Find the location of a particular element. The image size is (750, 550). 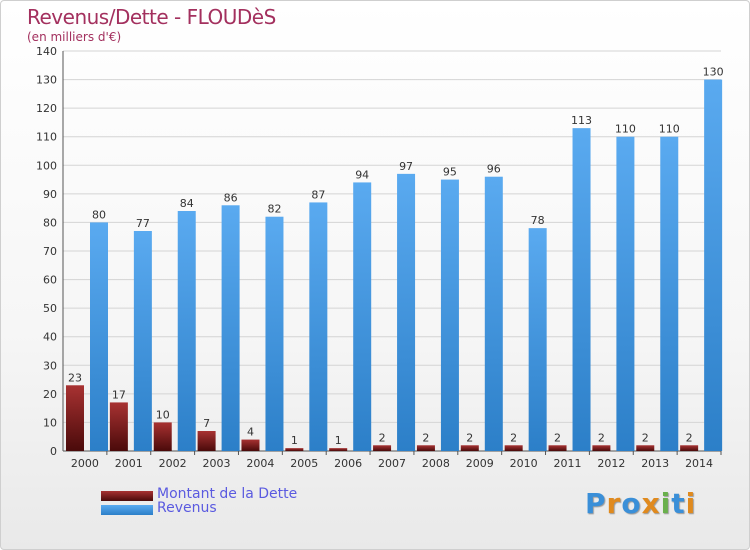

x-tick-label: 2007 is located at coordinates (392, 463).